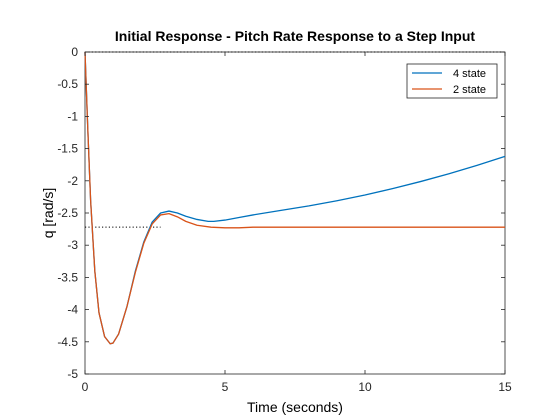 This screenshot has height=420, width=560. I want to click on y-tick-label: -3.5, so click(67, 277).